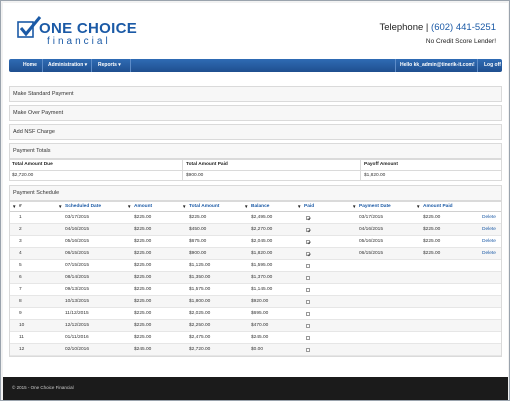 The width and height of the screenshot is (510, 401). Describe the element at coordinates (375, 206) in the screenshot. I see `header-payment-date: Payment Date` at that location.